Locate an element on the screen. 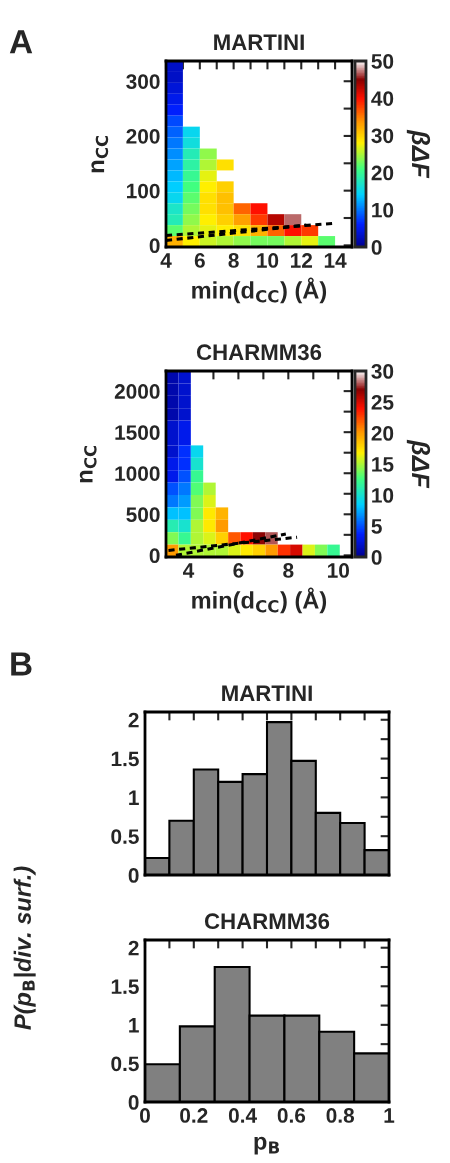 This screenshot has width=450, height=1163. y-tick-label: 1500 is located at coordinates (137, 432).